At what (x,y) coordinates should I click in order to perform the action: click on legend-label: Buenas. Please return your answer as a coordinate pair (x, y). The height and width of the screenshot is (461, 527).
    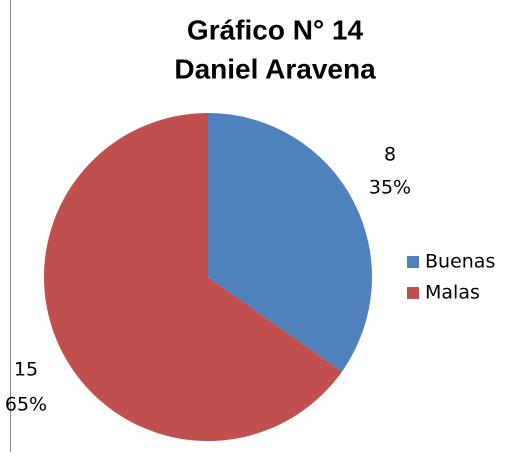
    Looking at the image, I should click on (460, 262).